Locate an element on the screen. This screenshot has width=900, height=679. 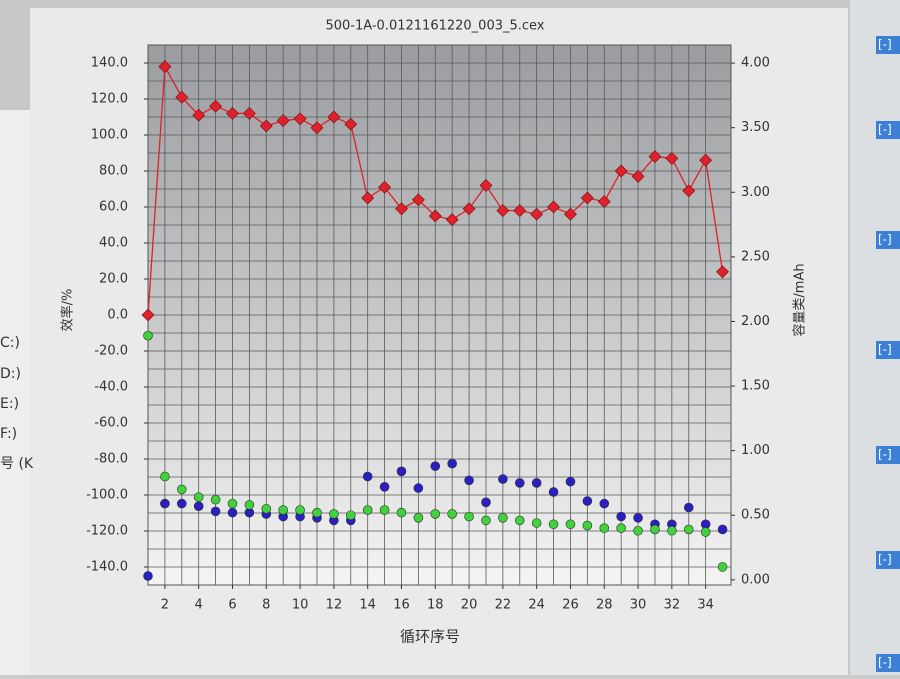
y-tick-label: 140.0 is located at coordinates (109, 63).